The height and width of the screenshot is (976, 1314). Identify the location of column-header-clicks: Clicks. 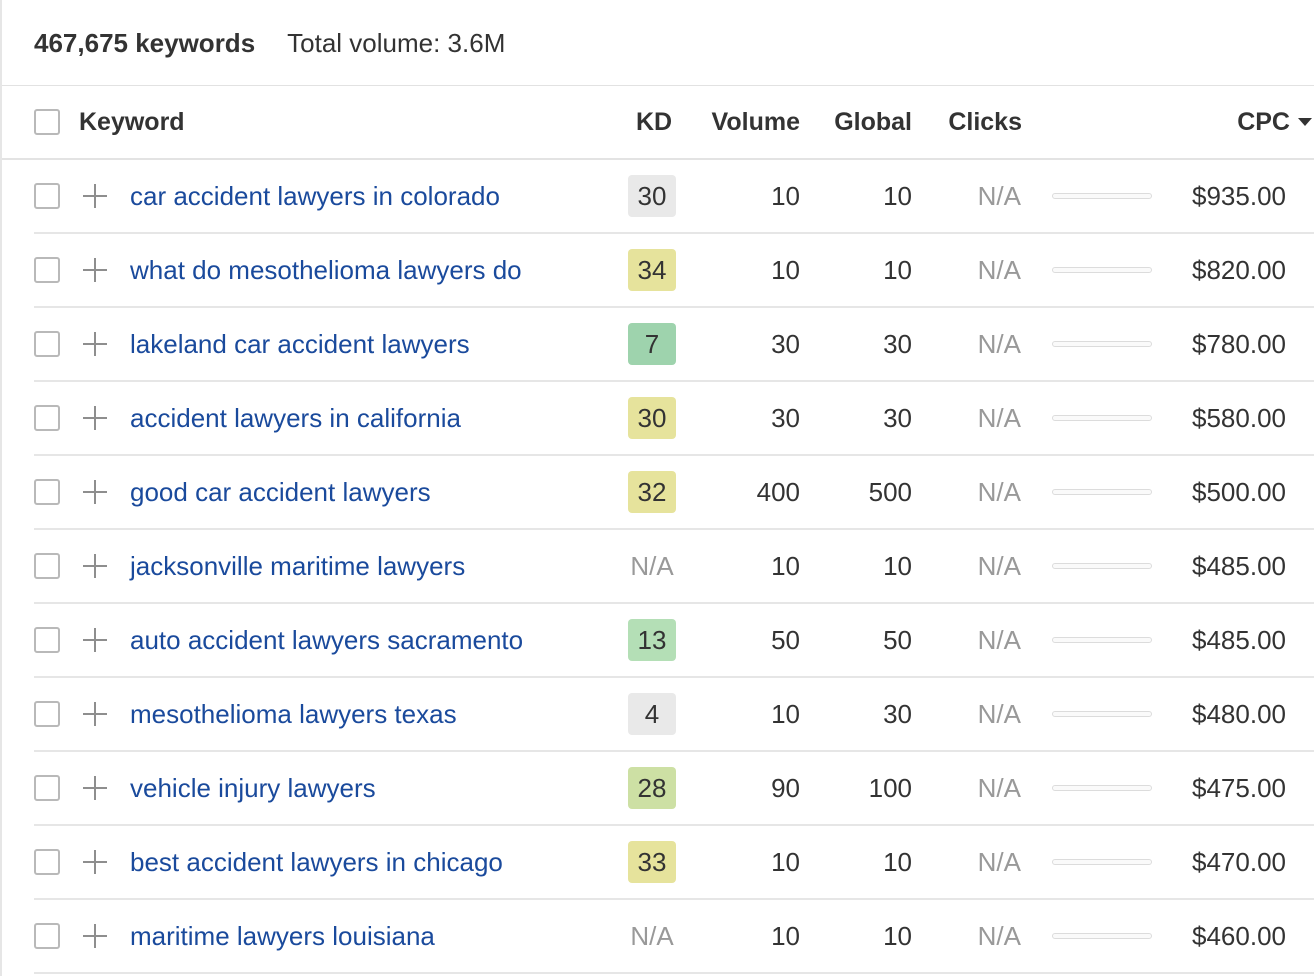
(977, 122).